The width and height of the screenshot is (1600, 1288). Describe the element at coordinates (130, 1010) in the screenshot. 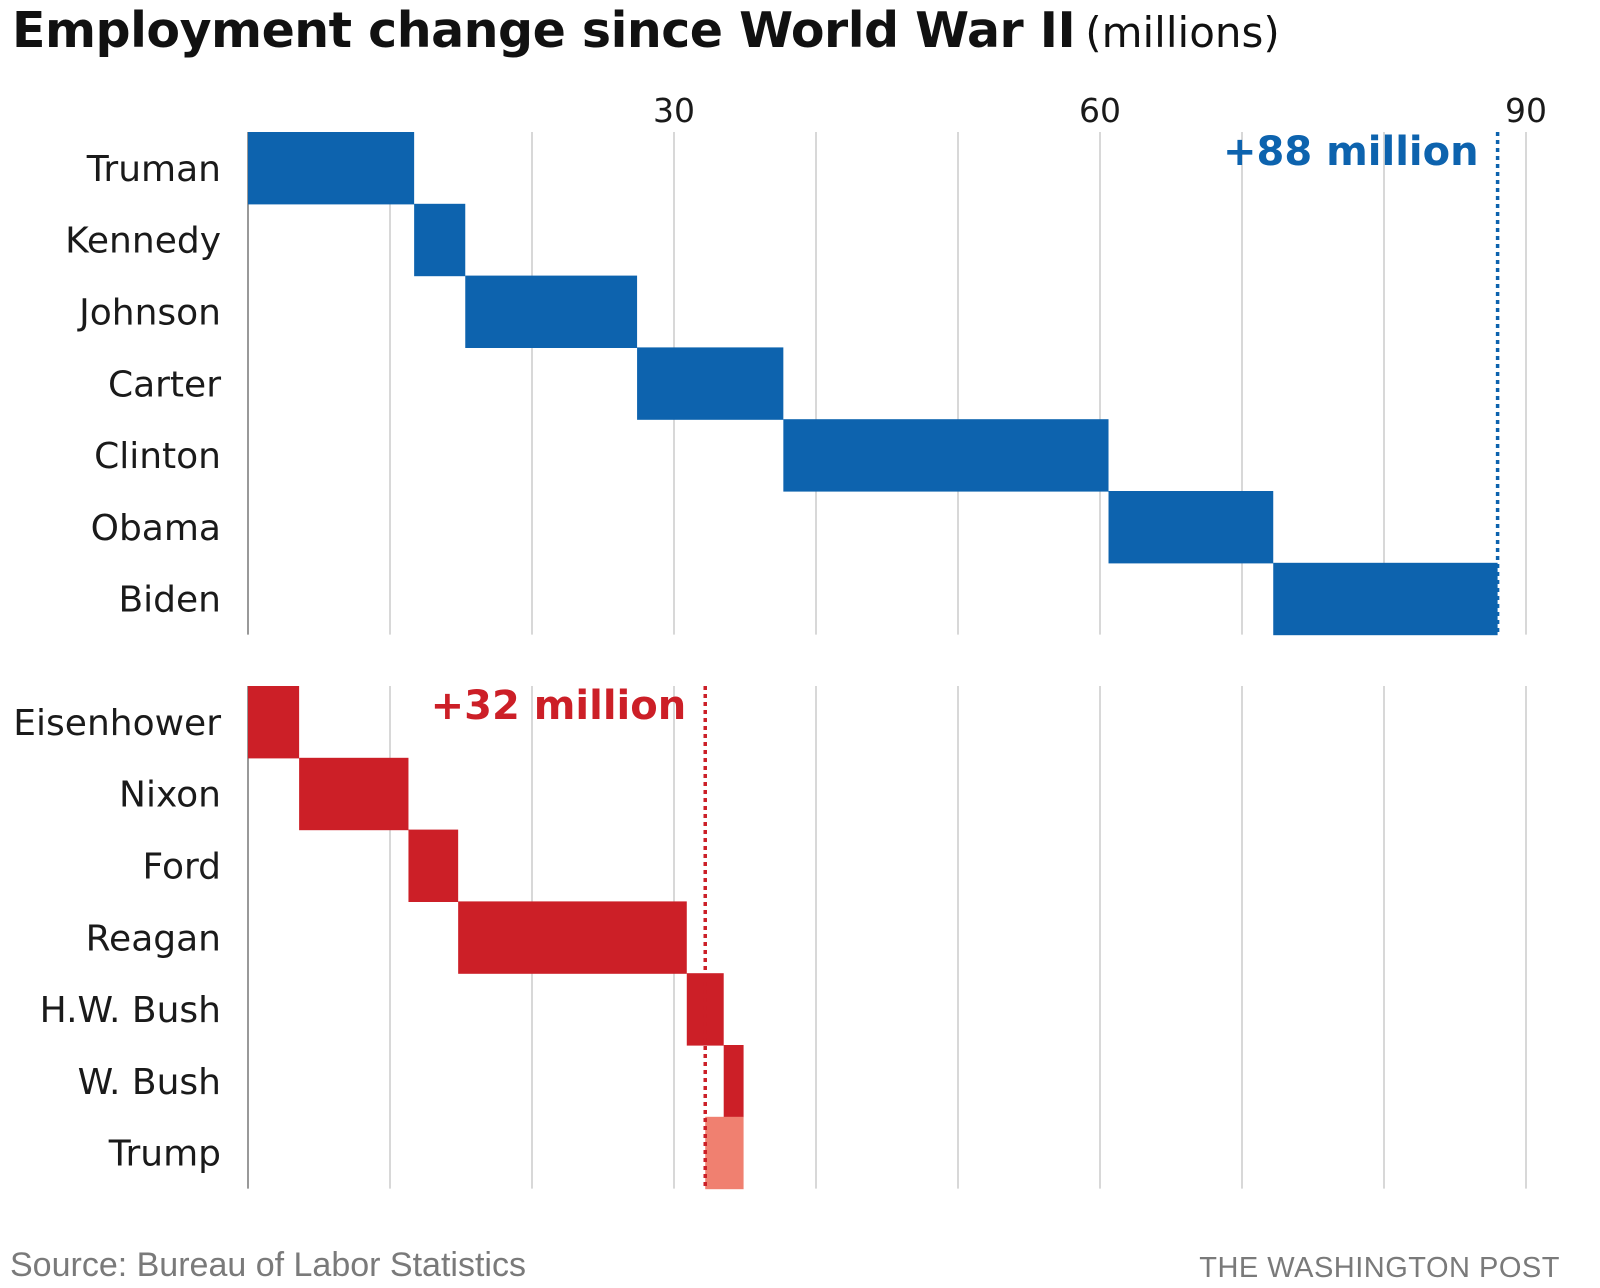

I see `category-label: H.W. Bush` at that location.